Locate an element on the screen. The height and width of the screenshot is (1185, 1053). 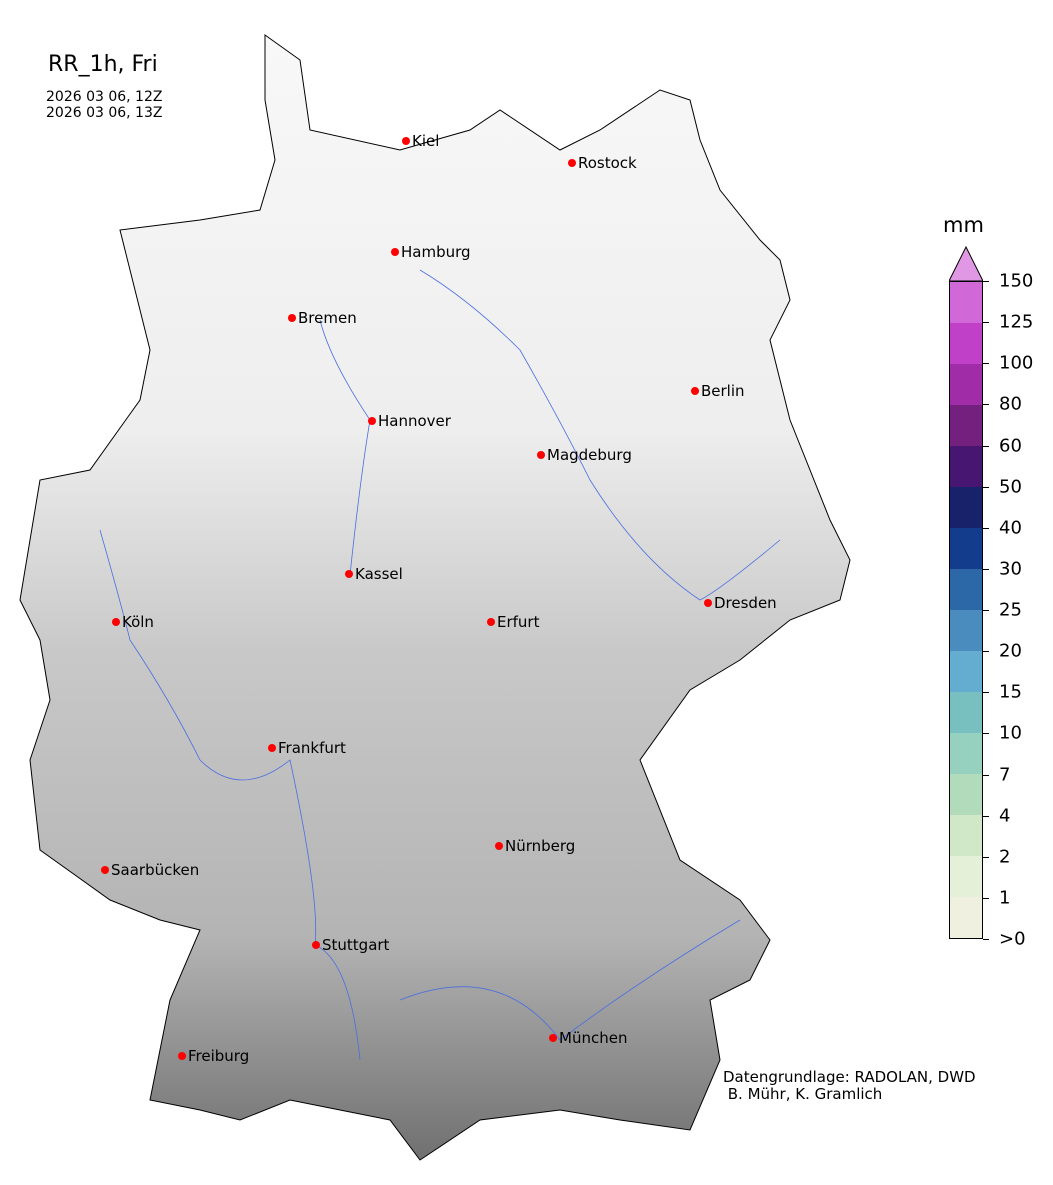
city-label: Rostock is located at coordinates (607, 163).